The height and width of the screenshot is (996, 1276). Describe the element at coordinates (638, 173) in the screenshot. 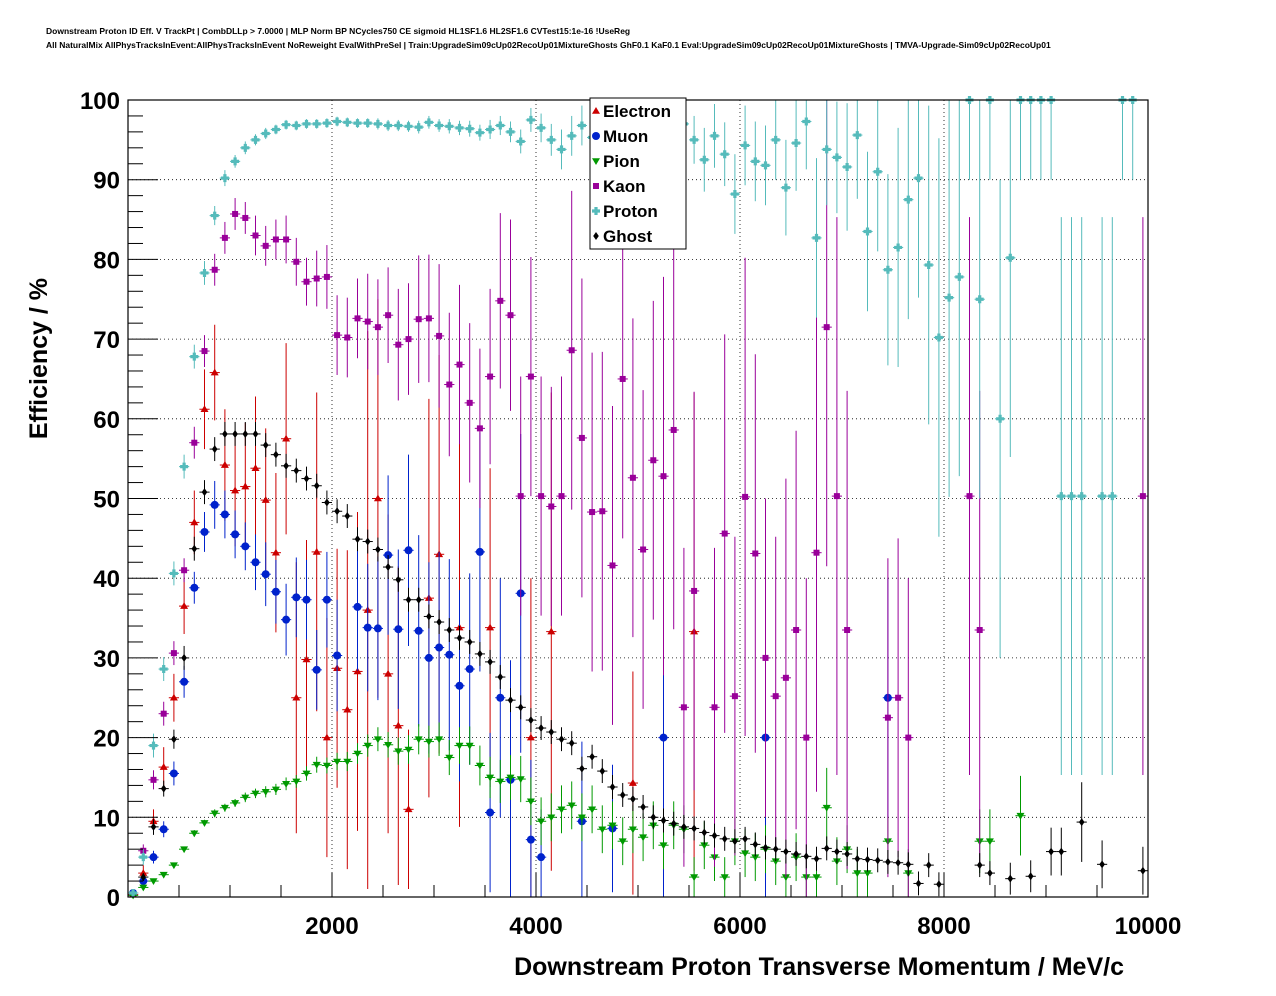

I see `legend: Electron Muon Pion Kaon Proton Ghost` at that location.